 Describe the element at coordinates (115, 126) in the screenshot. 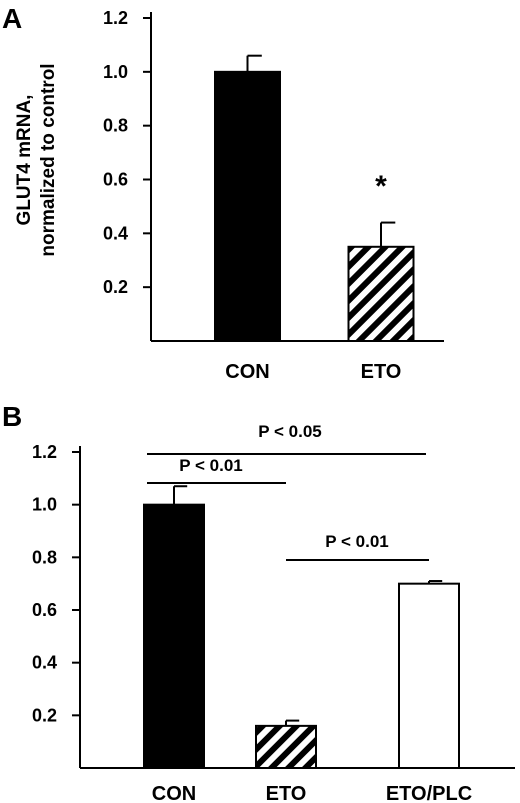

I see `panel-a-ytick-label: 0.8` at that location.